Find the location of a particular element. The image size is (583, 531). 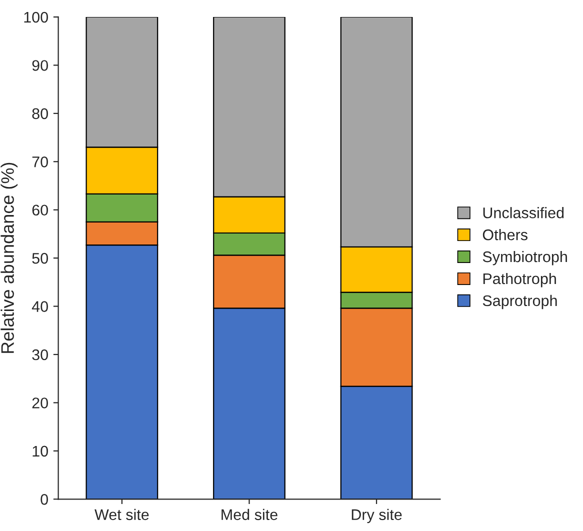

y-tick-label: 60 is located at coordinates (40, 210).